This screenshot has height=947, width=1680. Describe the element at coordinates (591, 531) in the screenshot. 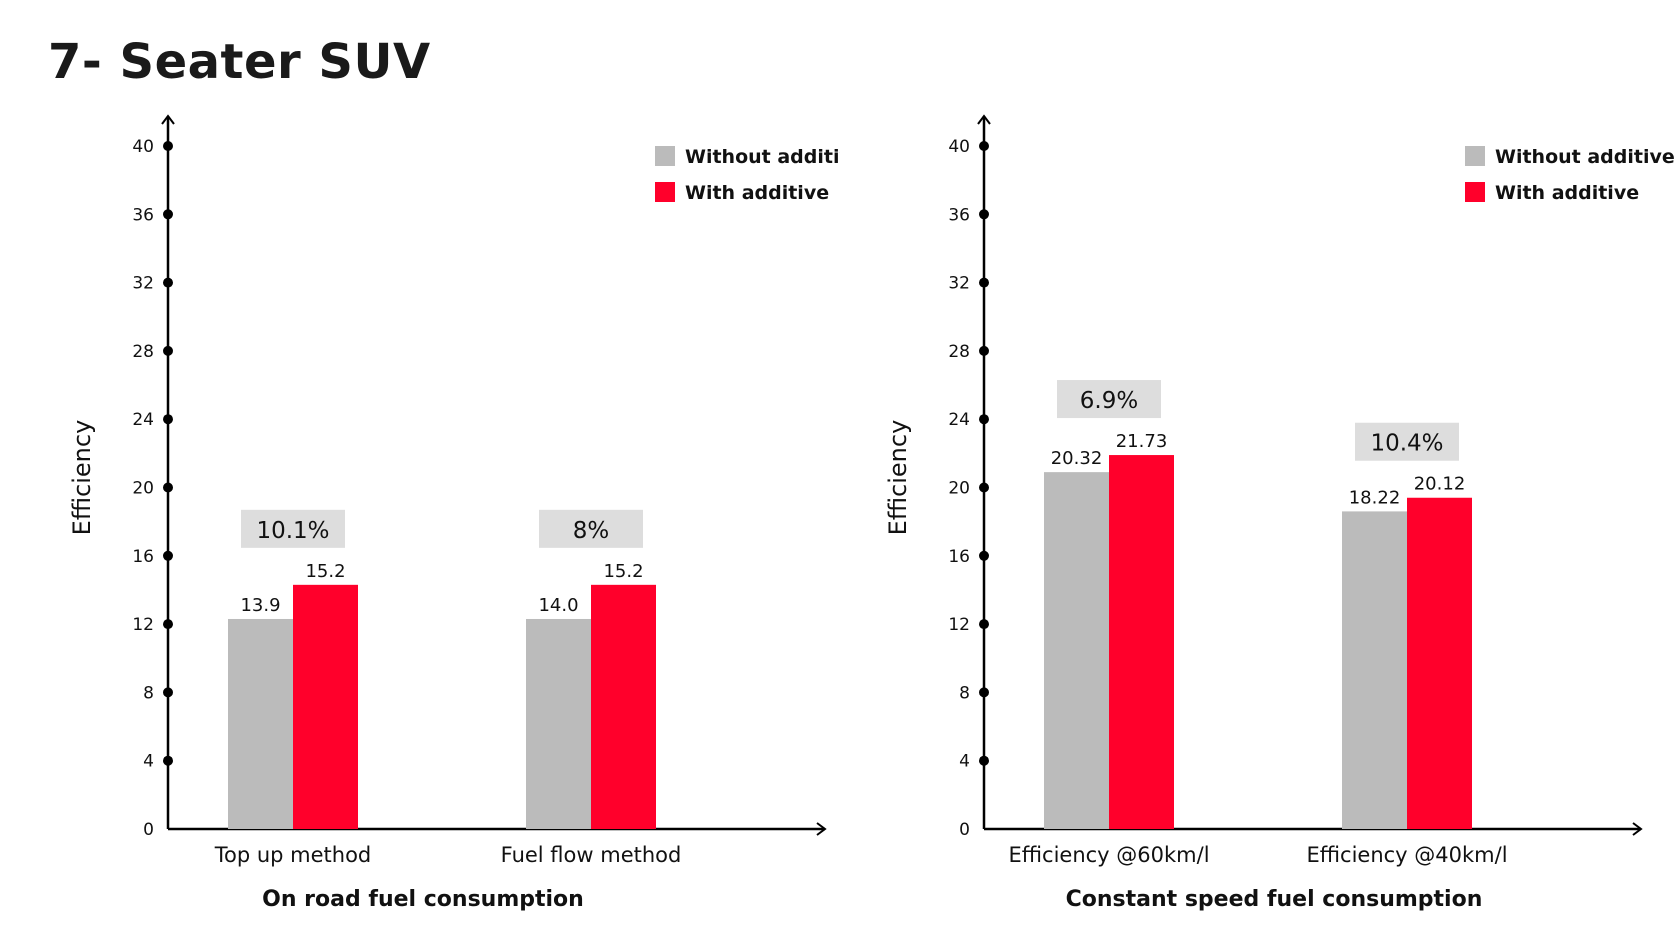

I see `percent-badge-text: 8%` at that location.